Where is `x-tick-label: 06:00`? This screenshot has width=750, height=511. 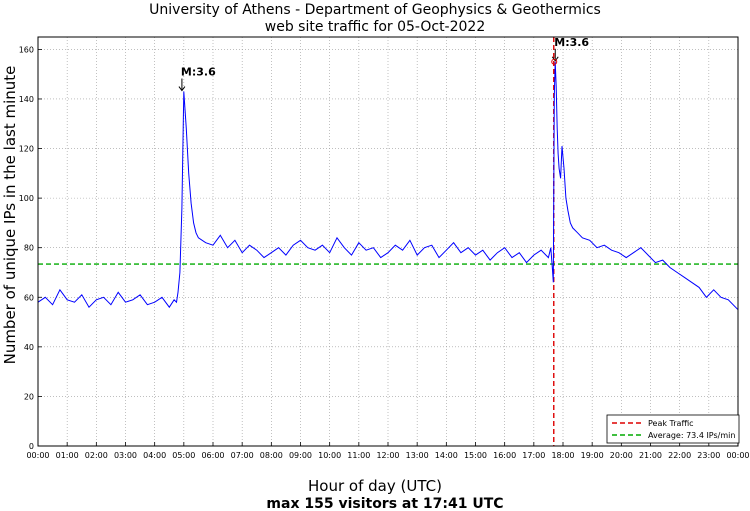 x-tick-label: 06:00 is located at coordinates (212, 455).